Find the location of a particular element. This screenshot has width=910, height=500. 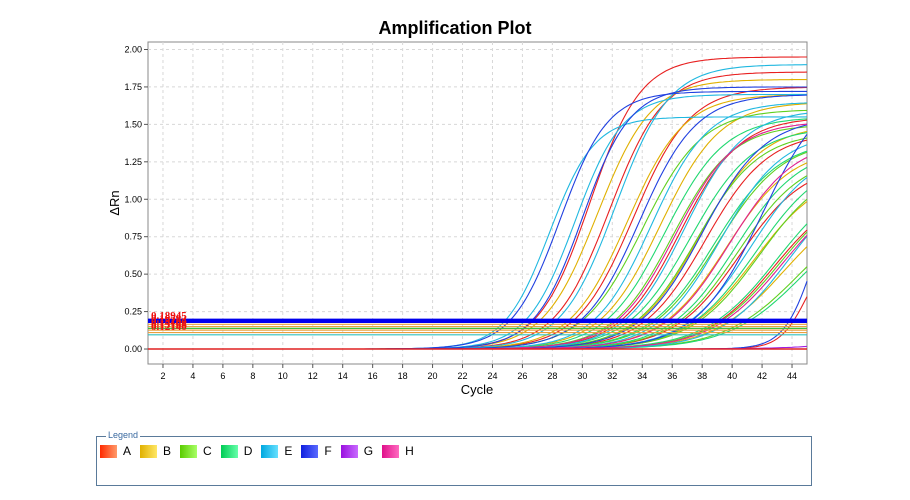

legend-label: E is located at coordinates (288, 451).